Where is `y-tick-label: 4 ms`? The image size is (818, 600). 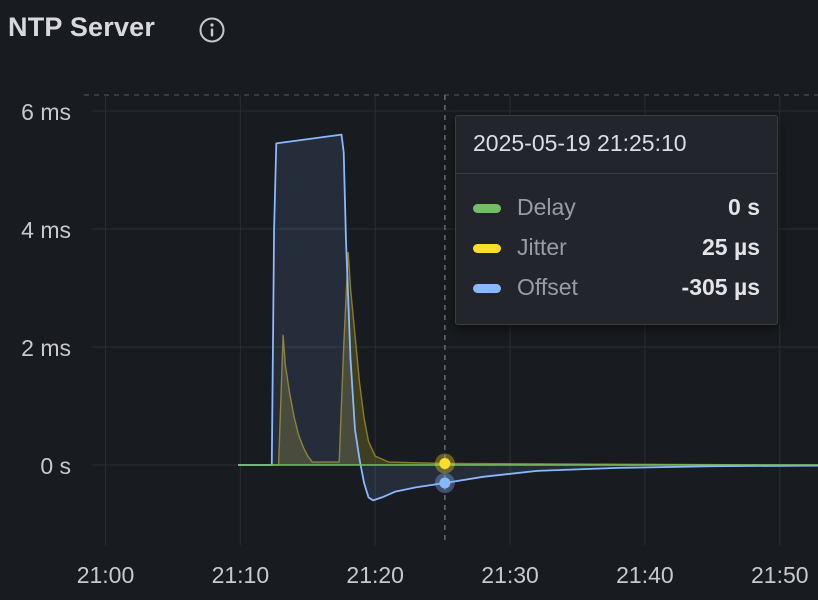 y-tick-label: 4 ms is located at coordinates (46, 230).